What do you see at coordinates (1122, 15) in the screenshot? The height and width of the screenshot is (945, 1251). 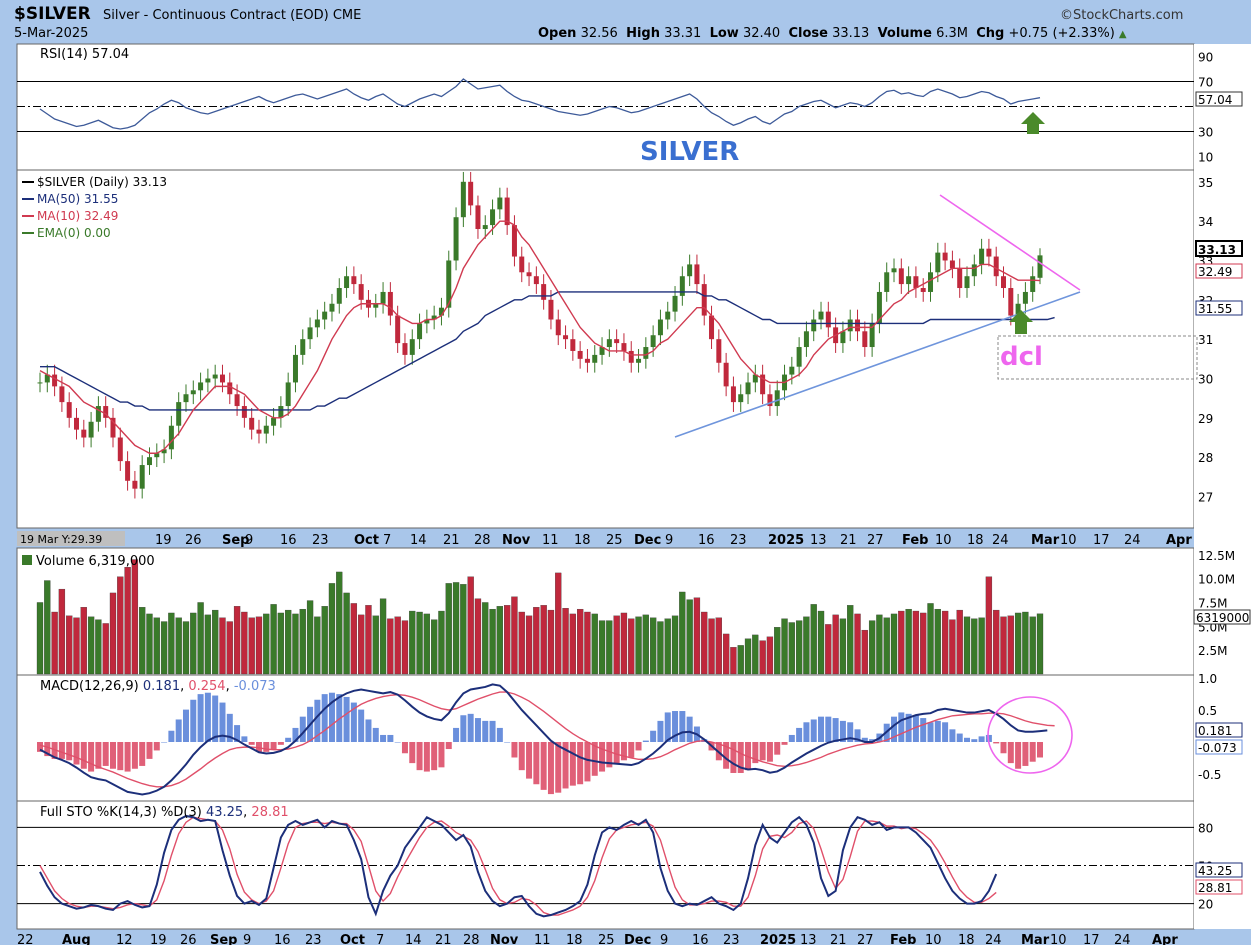 I see `brand: ©StockCharts.com` at bounding box center [1122, 15].